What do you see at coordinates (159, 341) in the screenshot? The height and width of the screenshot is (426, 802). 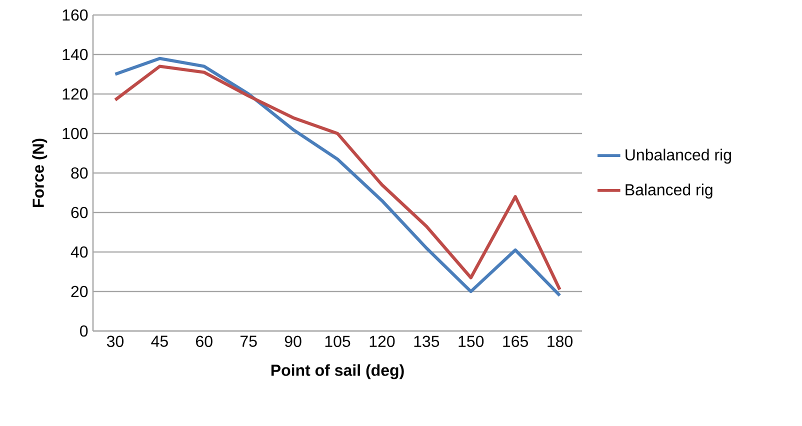 I see `x-tick-label: 45` at bounding box center [159, 341].